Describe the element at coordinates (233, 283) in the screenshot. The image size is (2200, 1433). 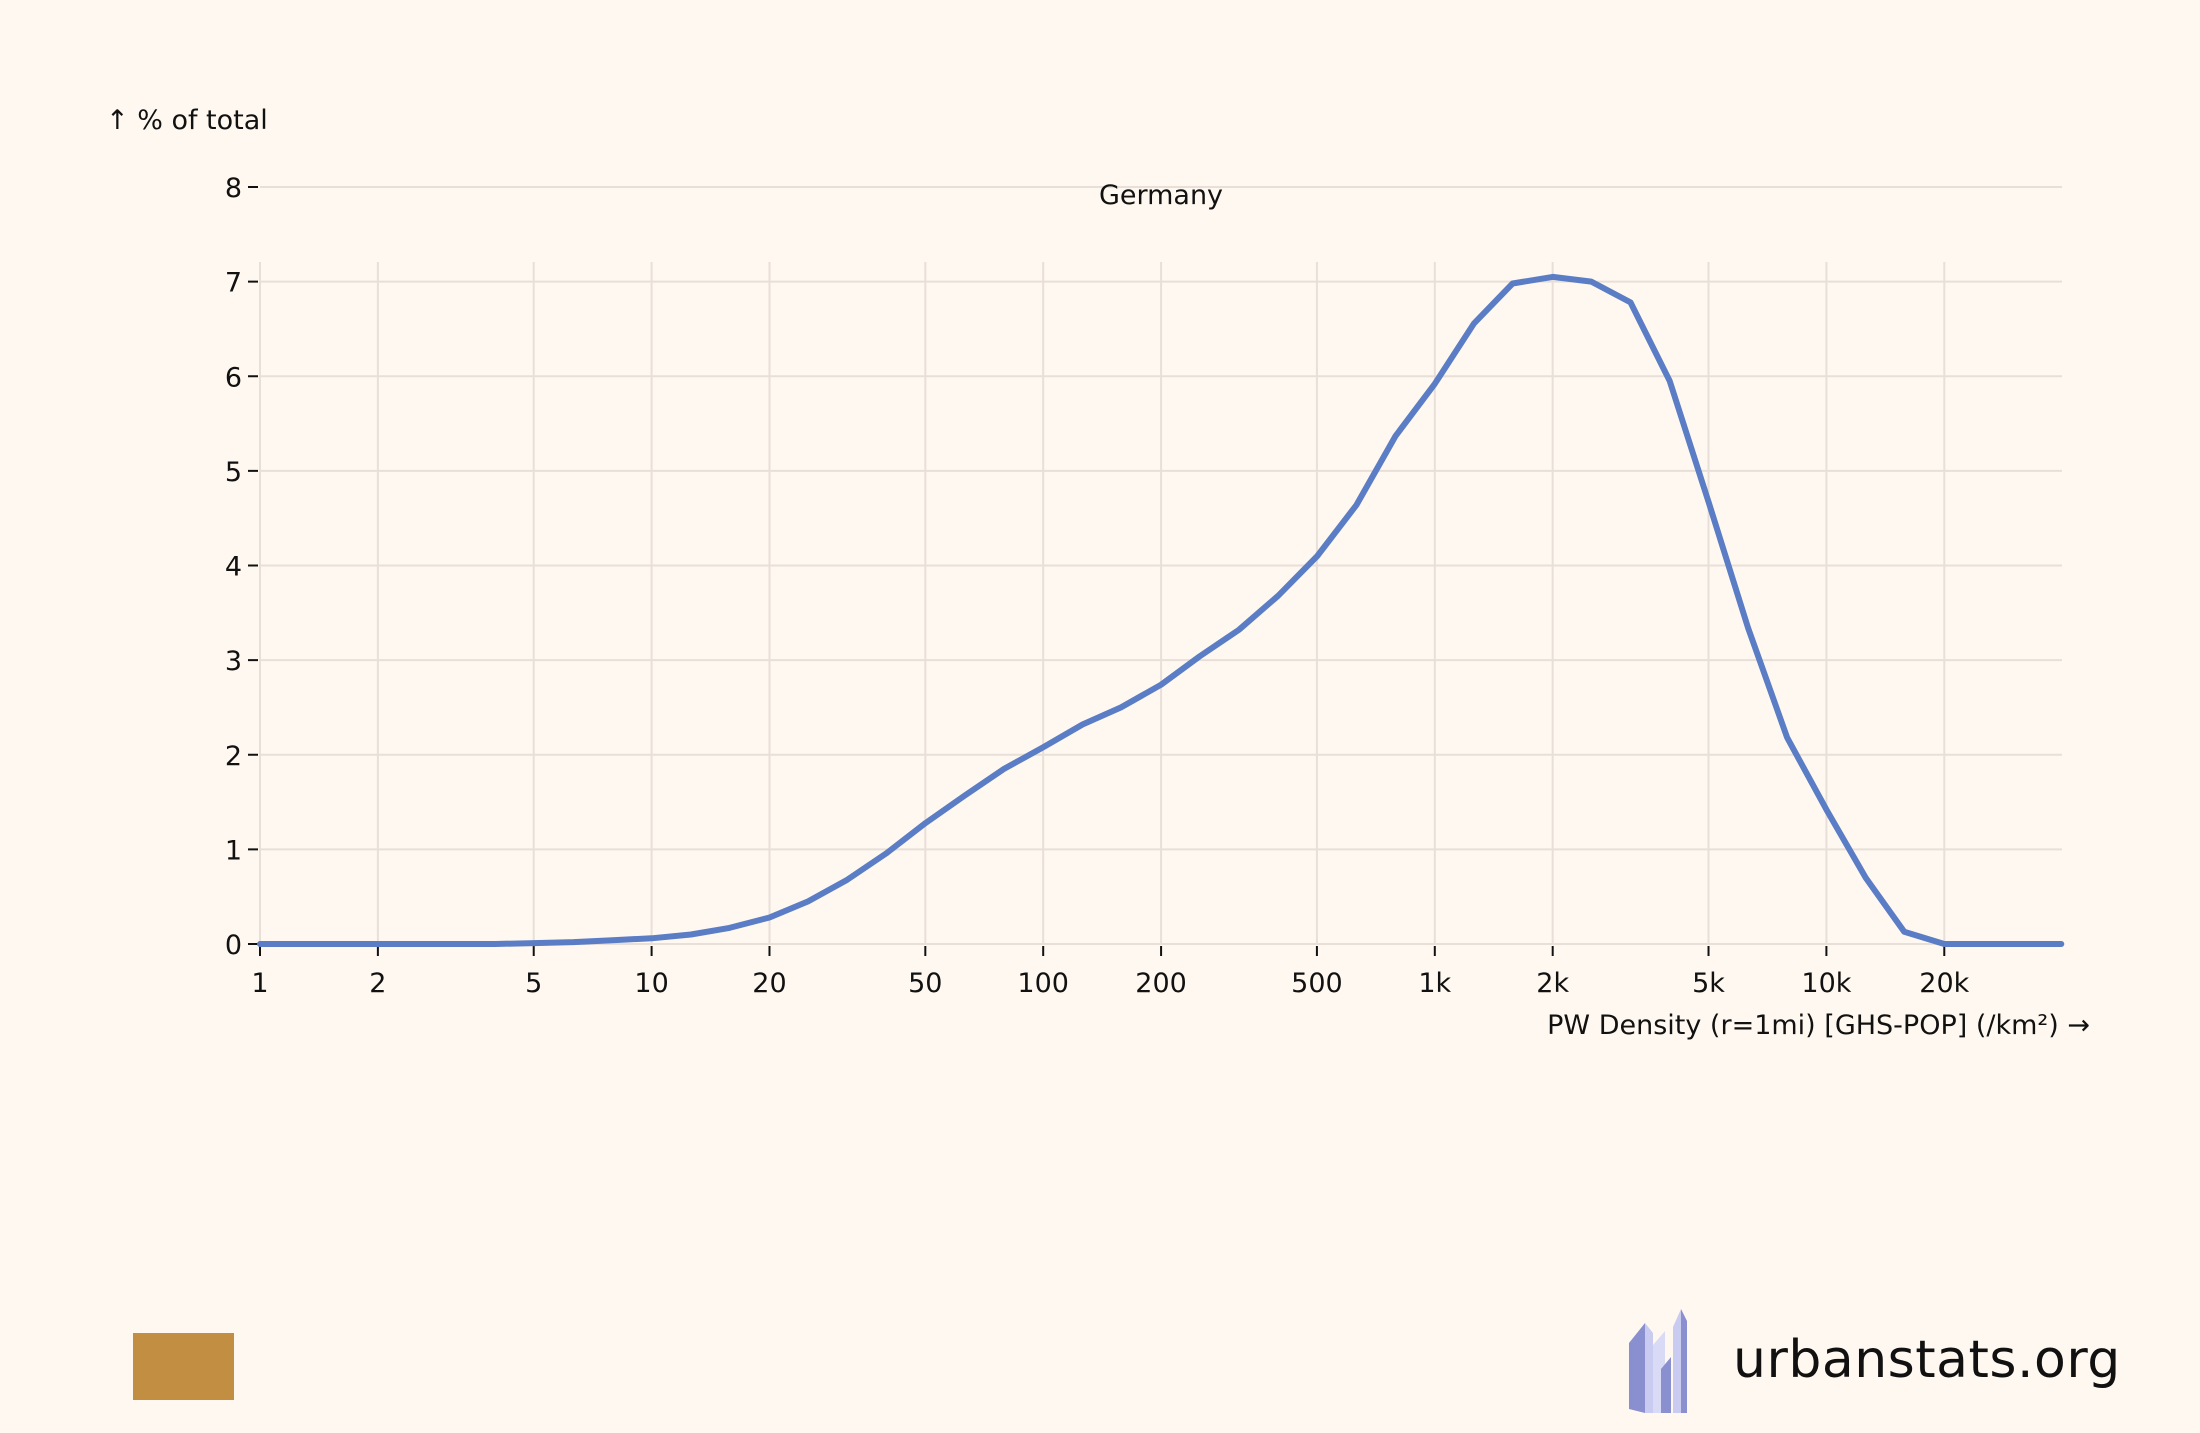
I see `y-tick-label: 7` at that location.